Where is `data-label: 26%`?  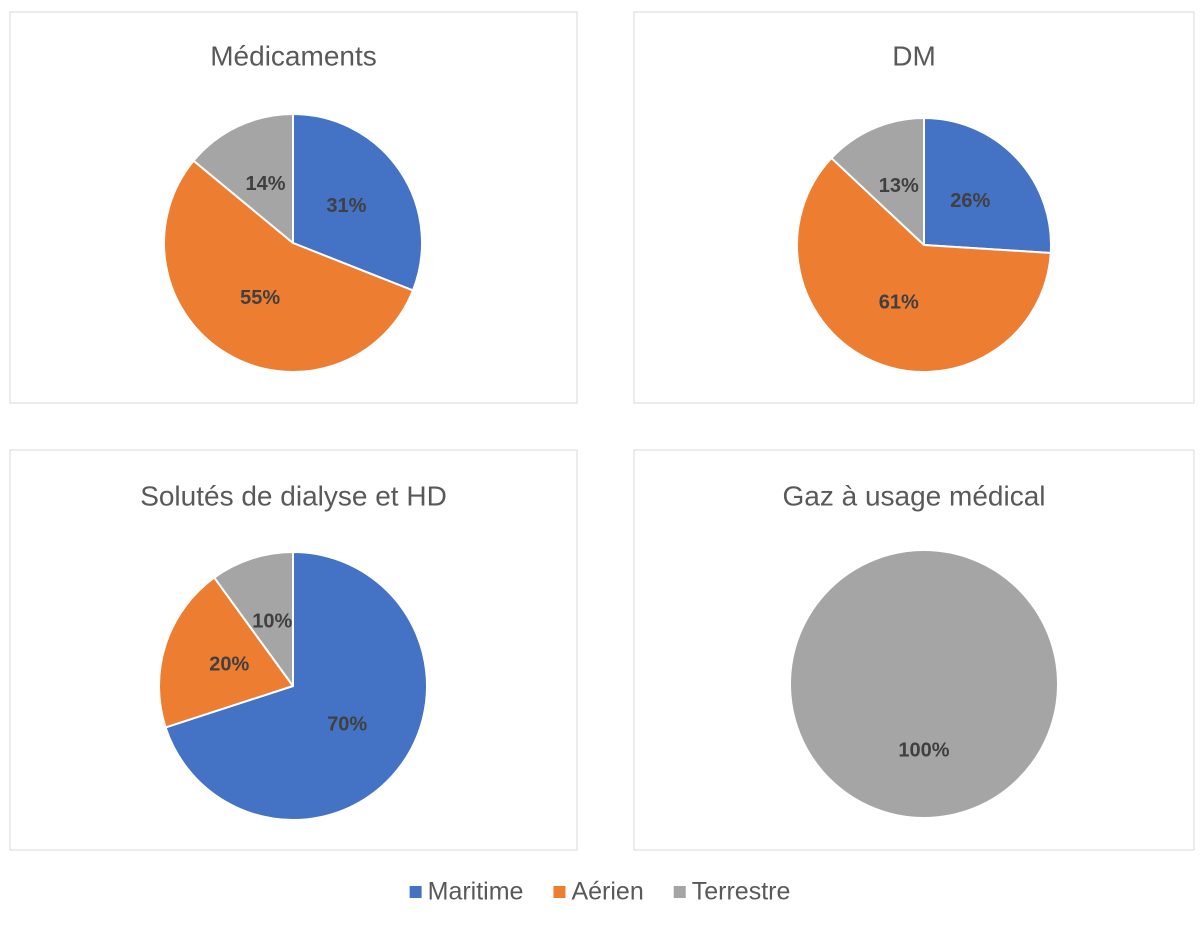
data-label: 26% is located at coordinates (970, 201).